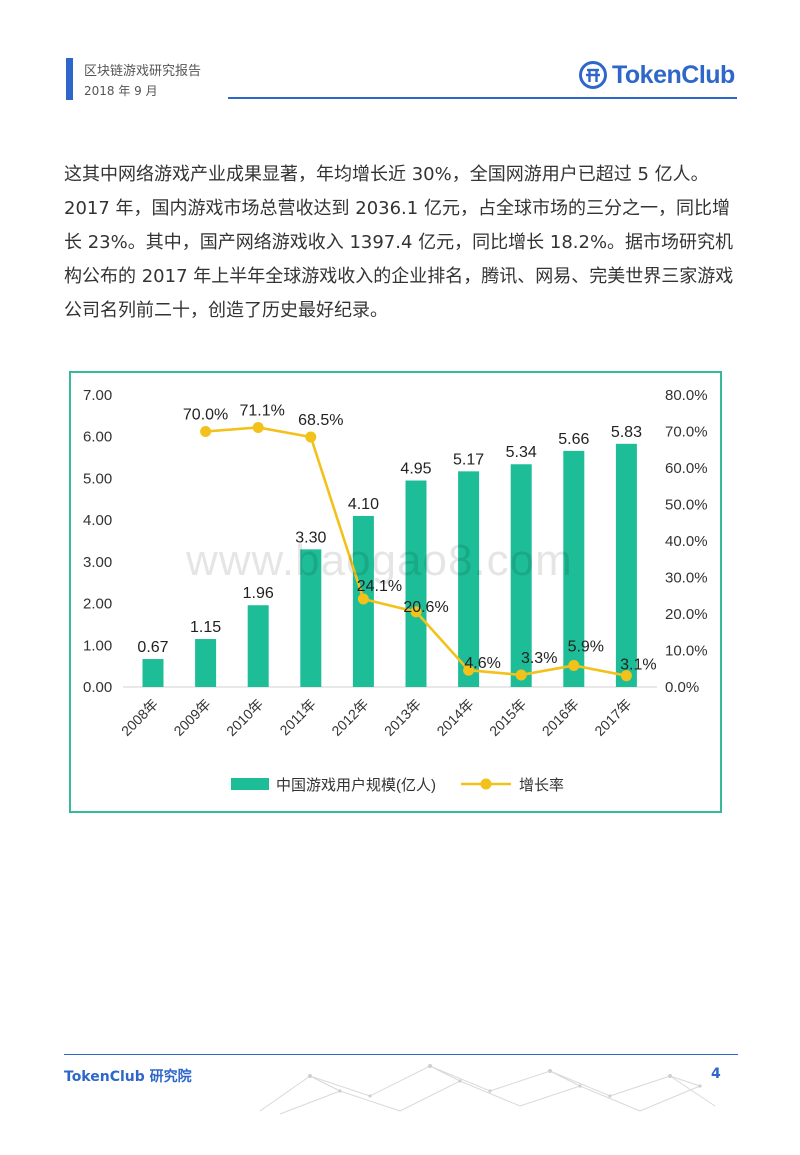 The image size is (800, 1155). What do you see at coordinates (97, 645) in the screenshot?
I see `left-axis-tick: 1.00` at bounding box center [97, 645].